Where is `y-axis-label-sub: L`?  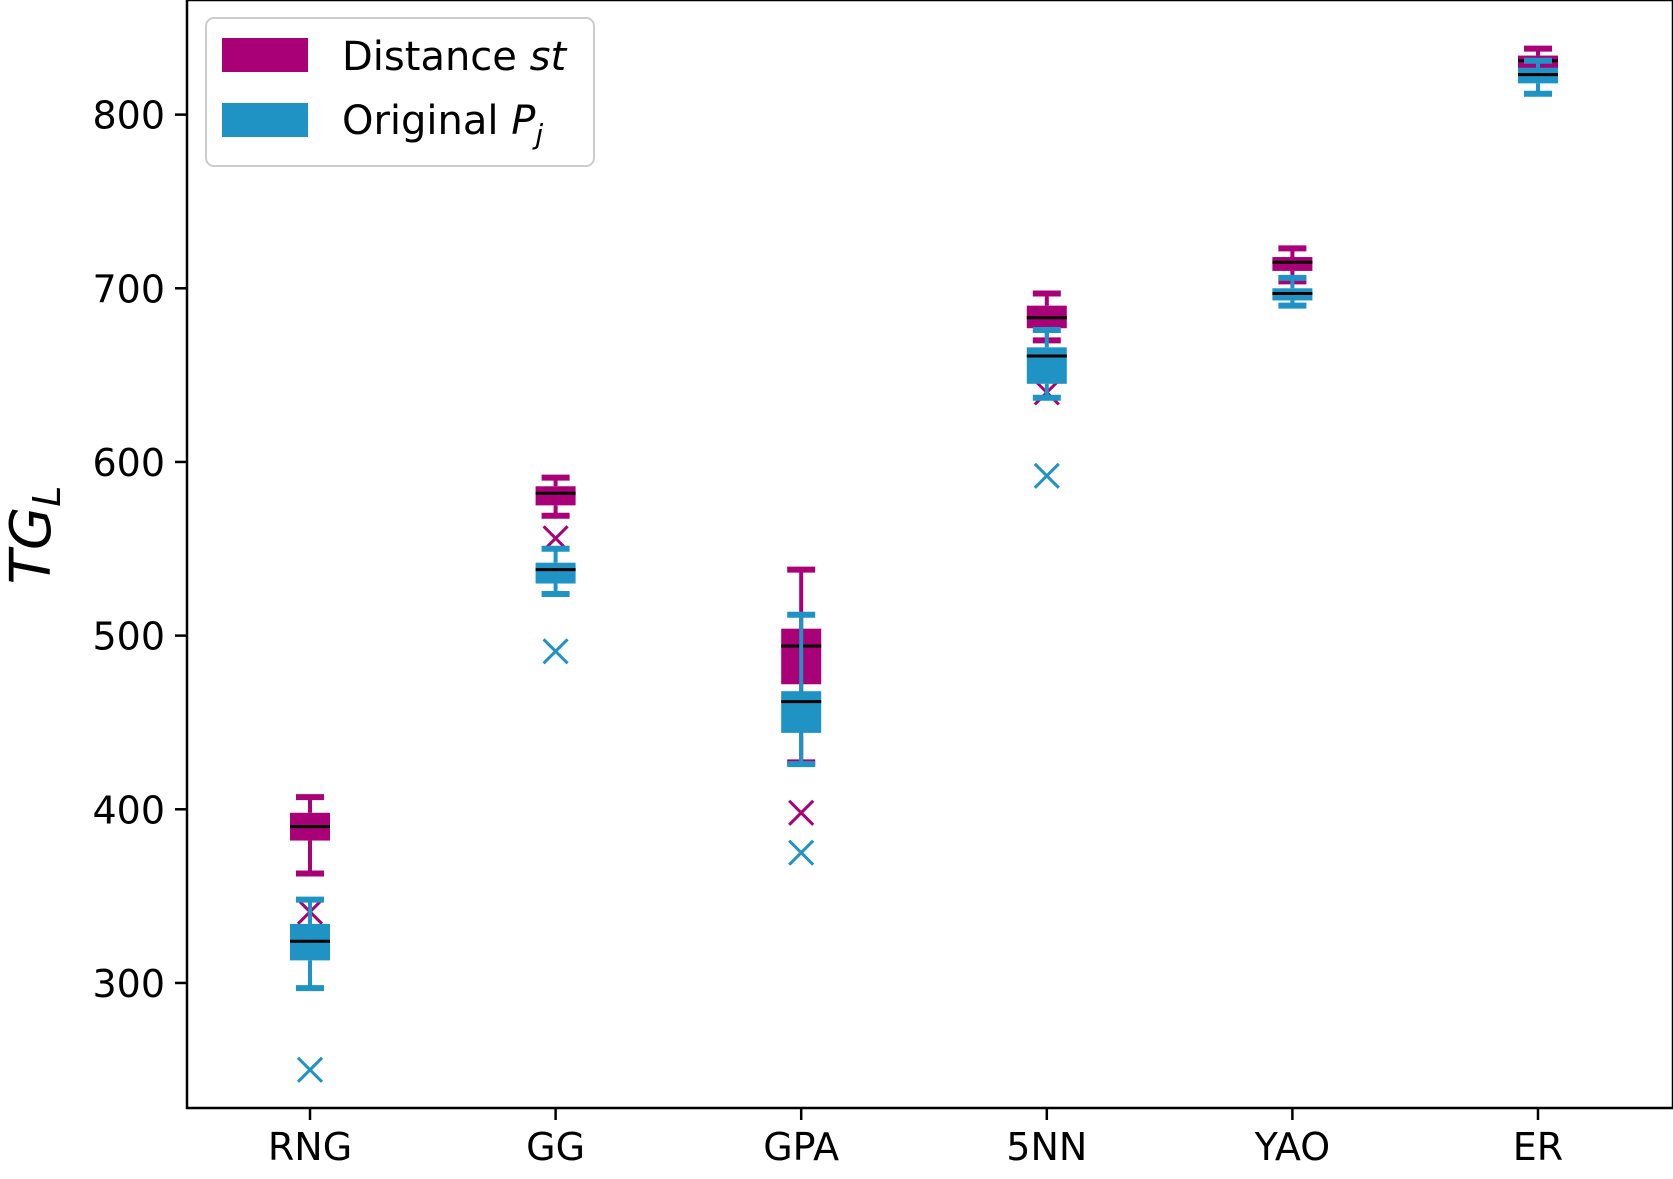
y-axis-label-sub: L is located at coordinates (47, 496).